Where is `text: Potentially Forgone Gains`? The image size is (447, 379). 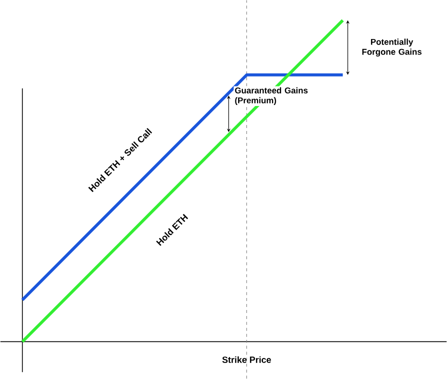 text: Potentially Forgone Gains is located at coordinates (392, 47).